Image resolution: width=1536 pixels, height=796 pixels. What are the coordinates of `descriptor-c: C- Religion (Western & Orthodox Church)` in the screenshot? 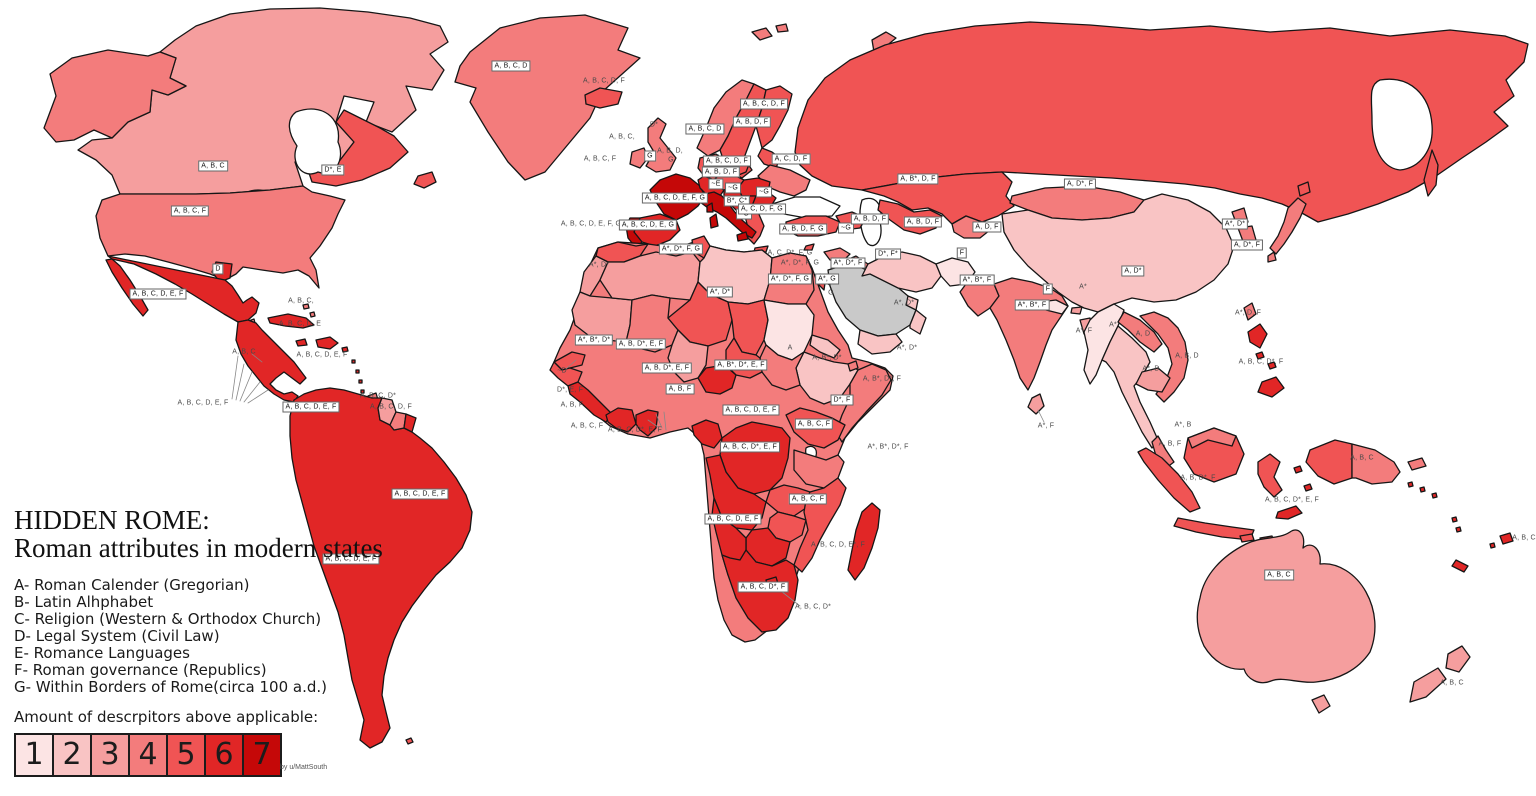 It's located at (168, 618).